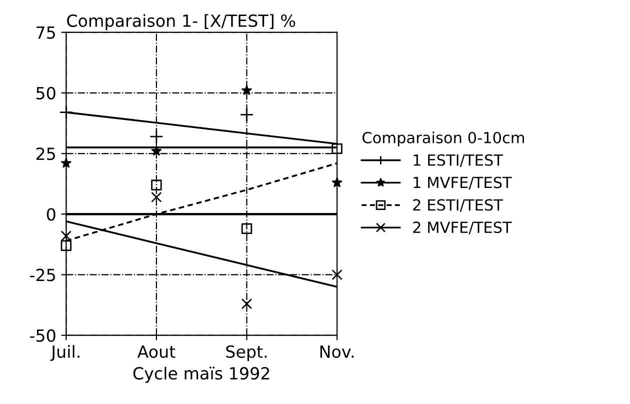 This screenshot has width=630, height=404. Describe the element at coordinates (463, 183) in the screenshot. I see `legend-label: 1 MVFE/TEST` at that location.